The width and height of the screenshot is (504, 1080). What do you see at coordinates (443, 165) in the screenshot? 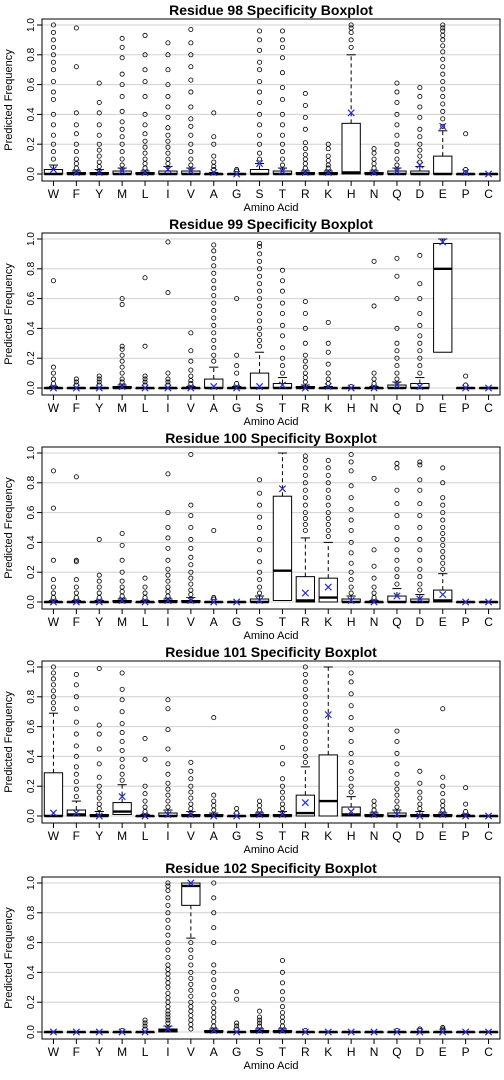
I see `box-body` at bounding box center [443, 165].